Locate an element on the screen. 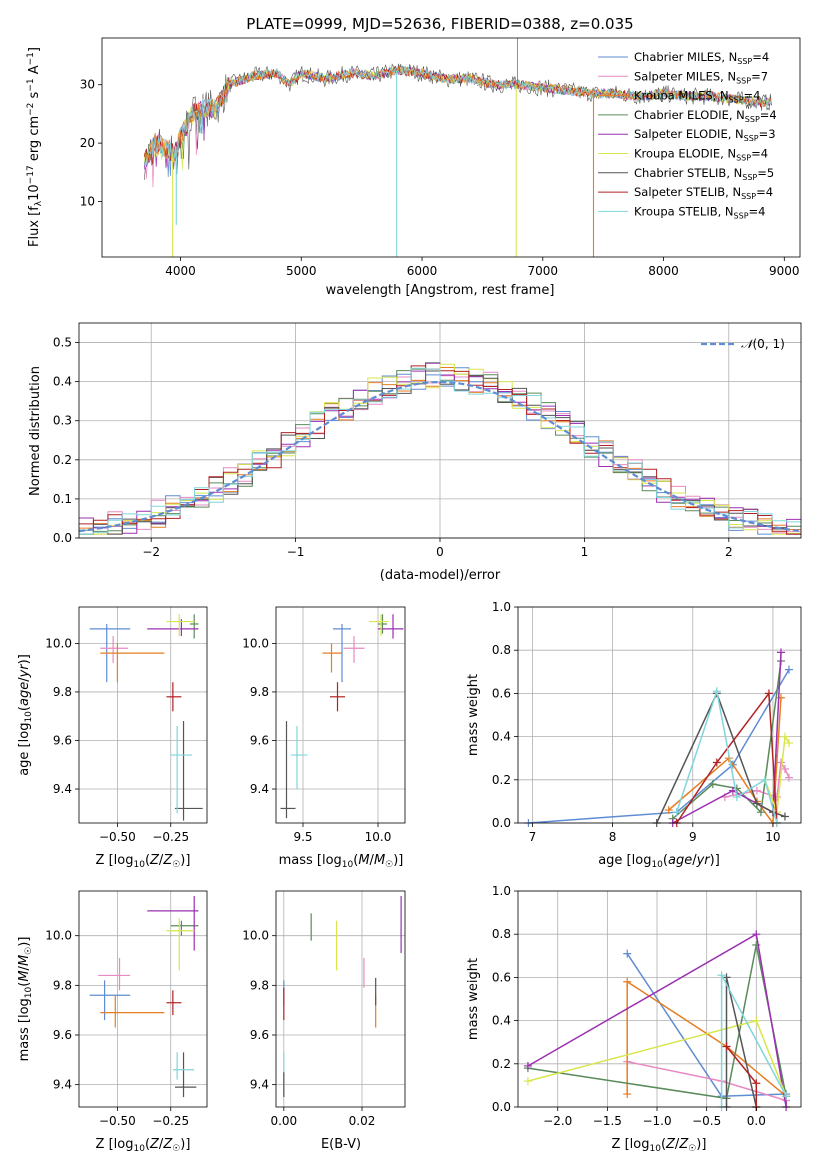 The image size is (819, 1170). normal-reference-curve is located at coordinates (440, 456).